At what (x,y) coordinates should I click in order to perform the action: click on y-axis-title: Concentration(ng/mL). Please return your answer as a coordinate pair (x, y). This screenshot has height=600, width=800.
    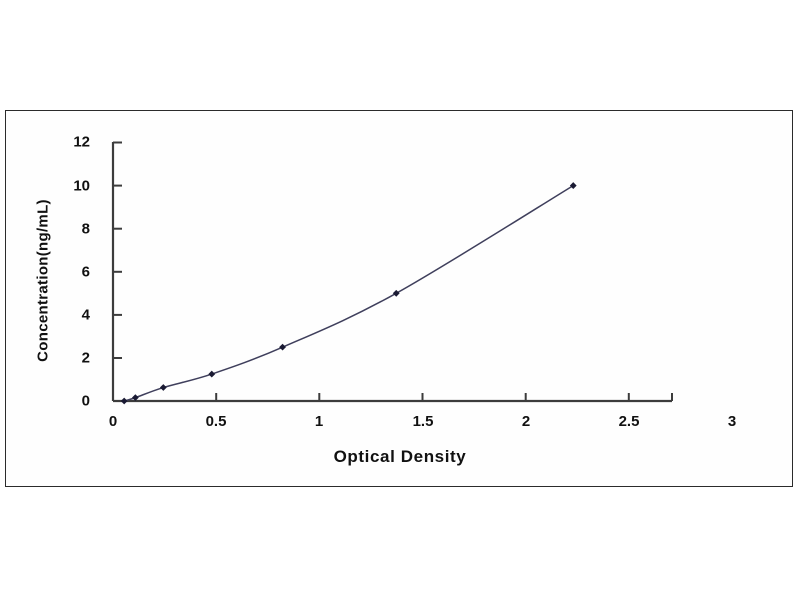
    Looking at the image, I should click on (43, 280).